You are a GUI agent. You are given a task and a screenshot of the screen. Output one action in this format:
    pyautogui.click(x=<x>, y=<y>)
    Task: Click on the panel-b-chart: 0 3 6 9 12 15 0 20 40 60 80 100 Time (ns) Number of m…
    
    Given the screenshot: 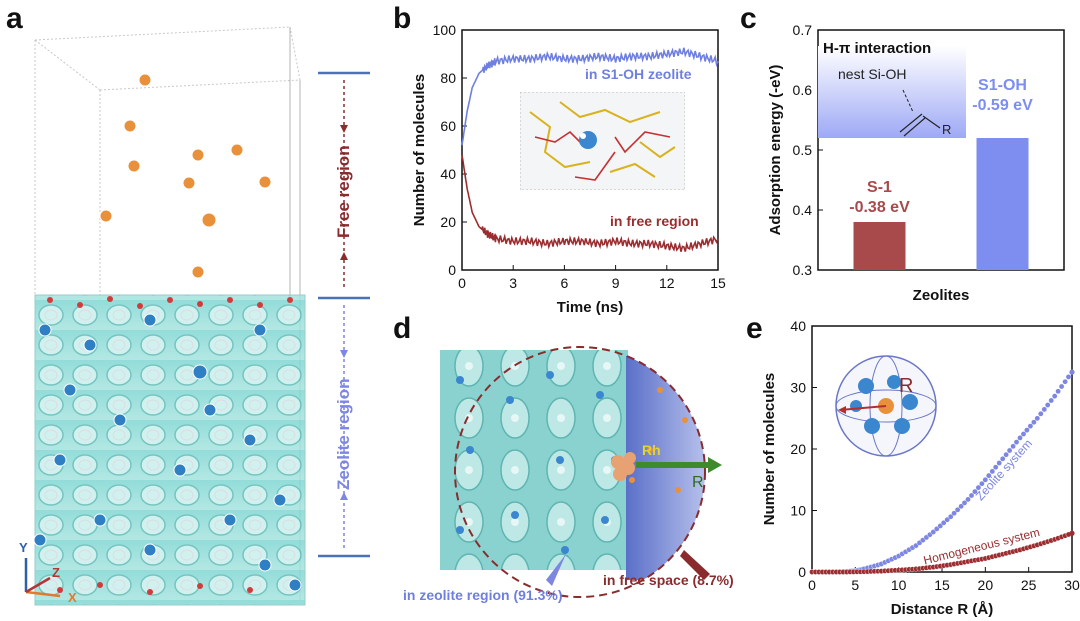 What is the action you would take?
    pyautogui.click(x=568, y=169)
    